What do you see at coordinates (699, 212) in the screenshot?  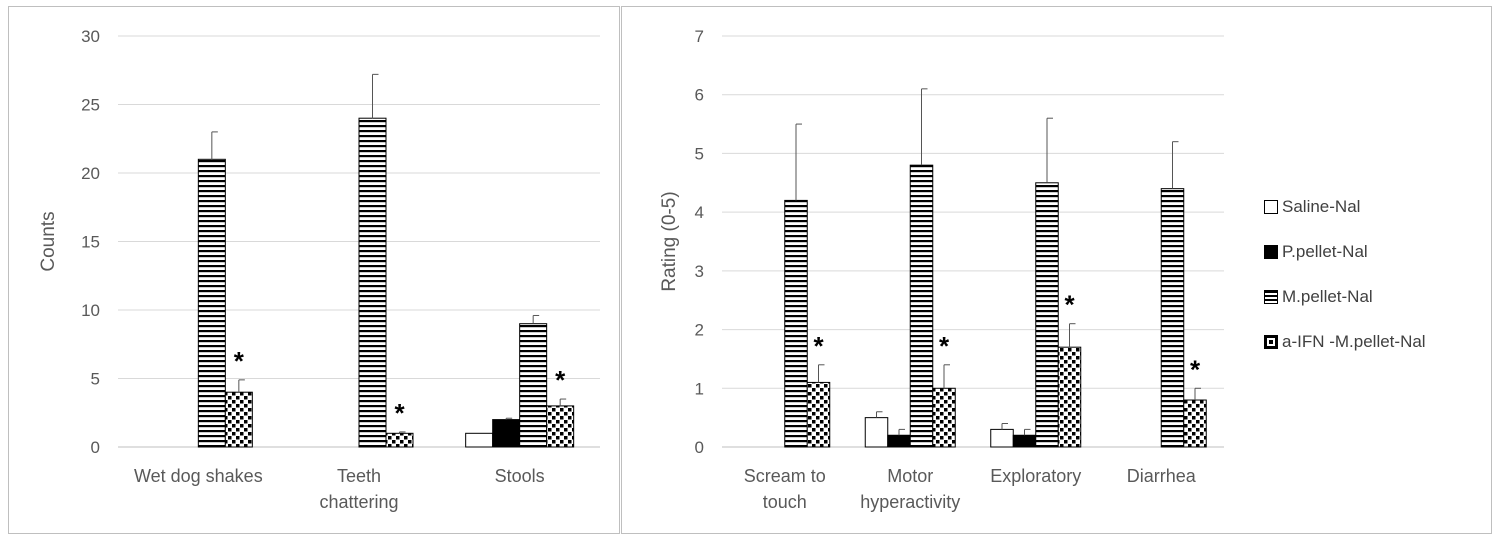 I see `y-tick-label: 4` at bounding box center [699, 212].